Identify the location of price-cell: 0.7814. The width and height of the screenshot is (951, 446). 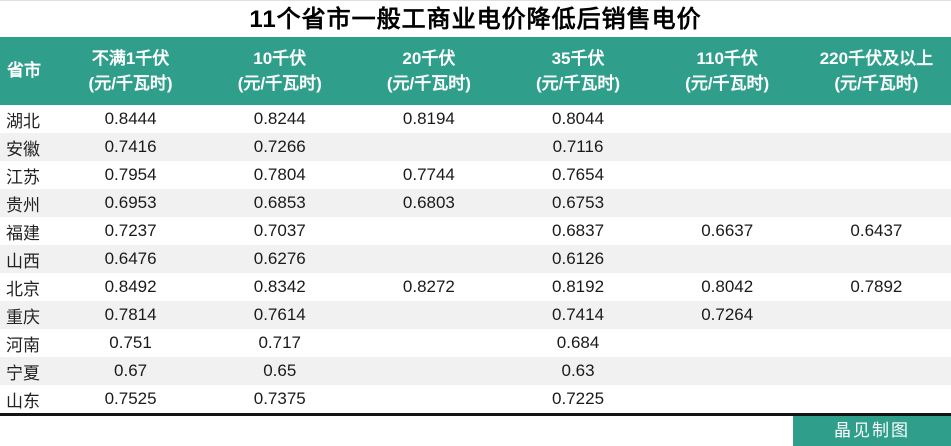
(130, 314).